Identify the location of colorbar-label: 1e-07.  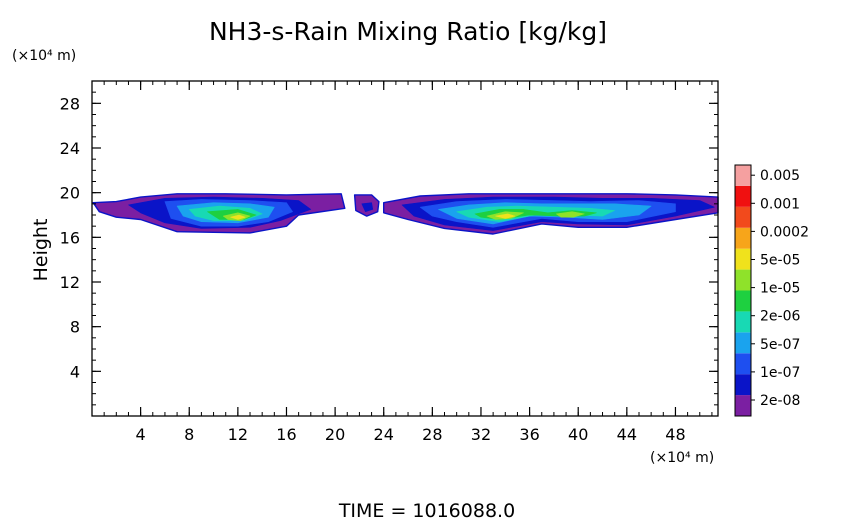
(780, 373).